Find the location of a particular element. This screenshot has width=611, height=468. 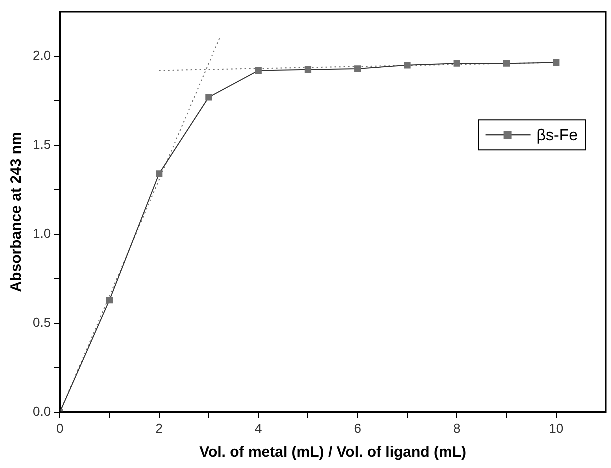

x-axis-title: Vol. of metal (mL) / Vol. of ligand (mL) is located at coordinates (333, 453).